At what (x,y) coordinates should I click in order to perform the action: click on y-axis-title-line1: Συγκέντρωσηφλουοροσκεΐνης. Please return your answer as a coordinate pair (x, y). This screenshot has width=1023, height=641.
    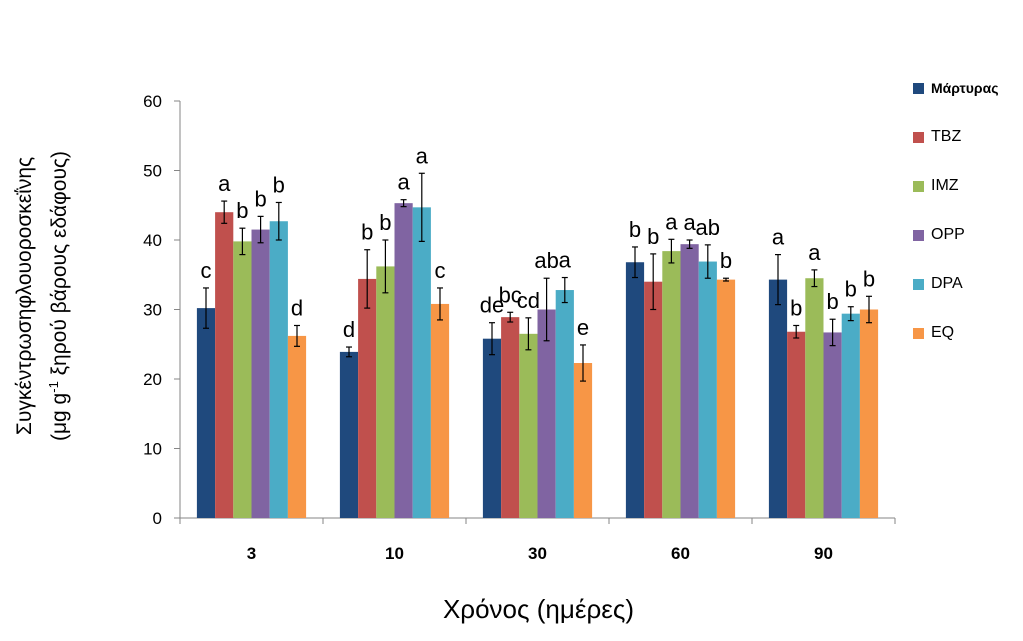
    Looking at the image, I should click on (24, 296).